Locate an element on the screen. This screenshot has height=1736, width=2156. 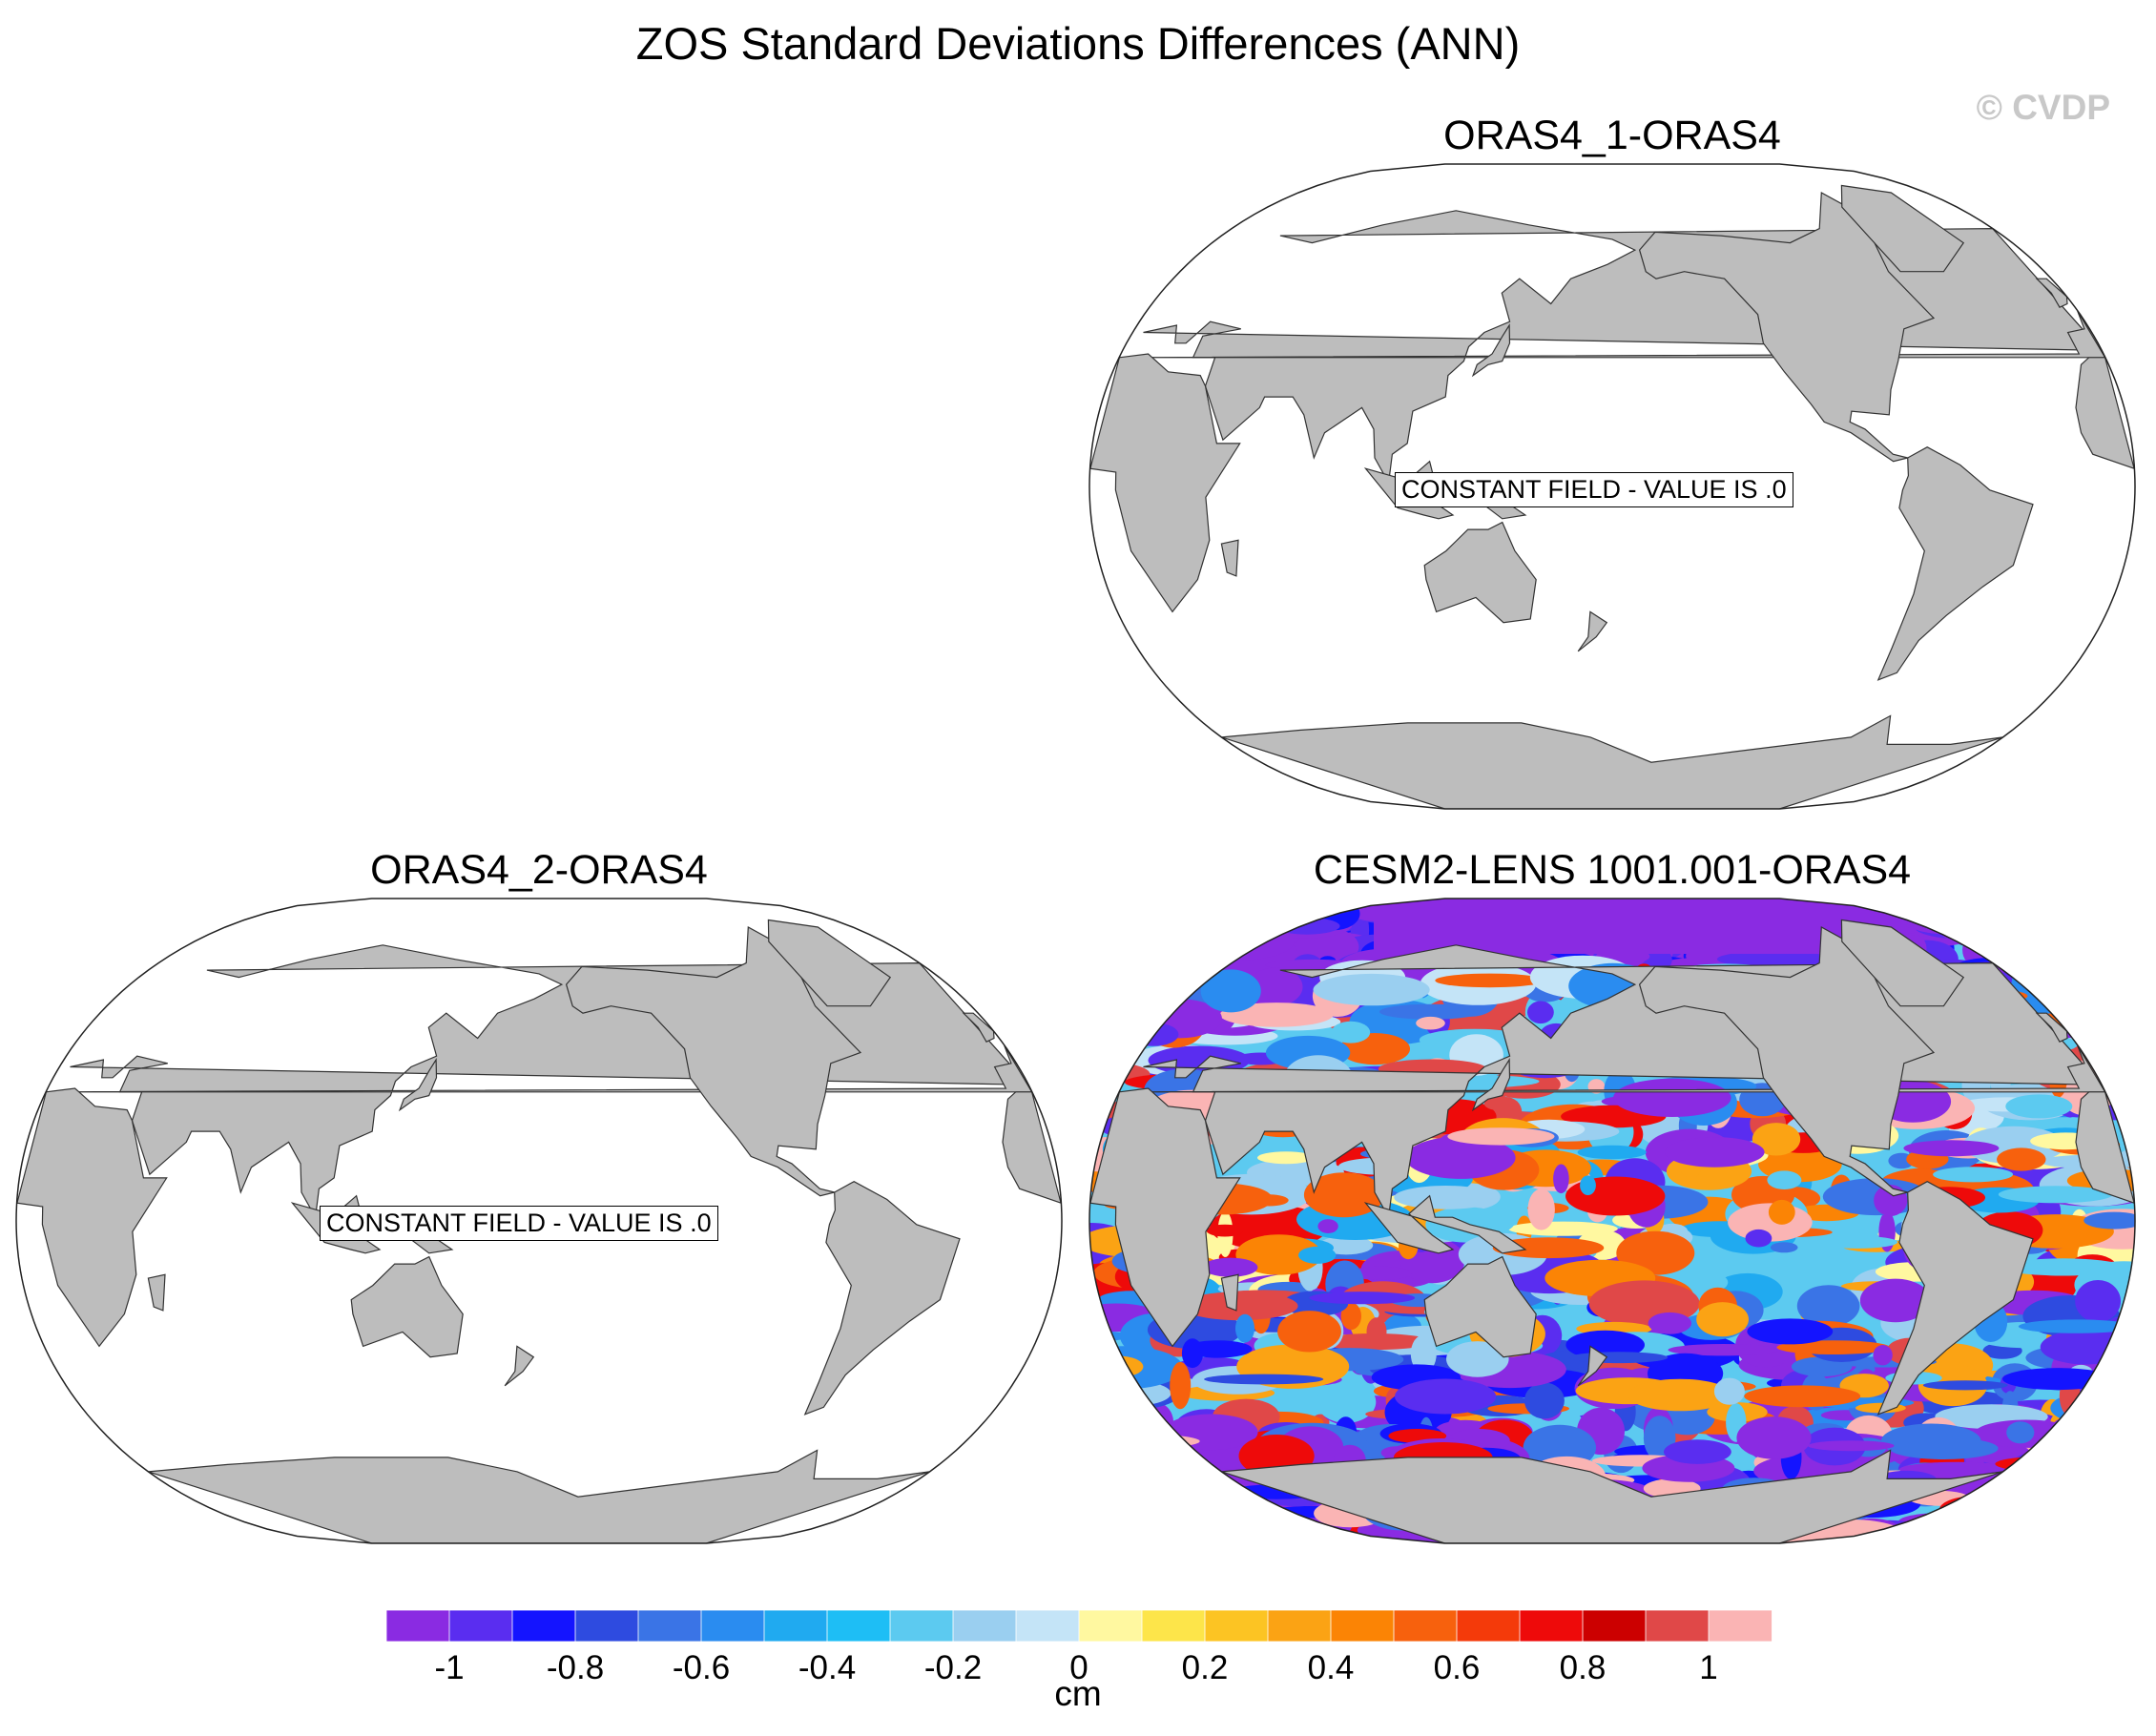
colorbar-tick-label: -0.6 is located at coordinates (701, 1667).